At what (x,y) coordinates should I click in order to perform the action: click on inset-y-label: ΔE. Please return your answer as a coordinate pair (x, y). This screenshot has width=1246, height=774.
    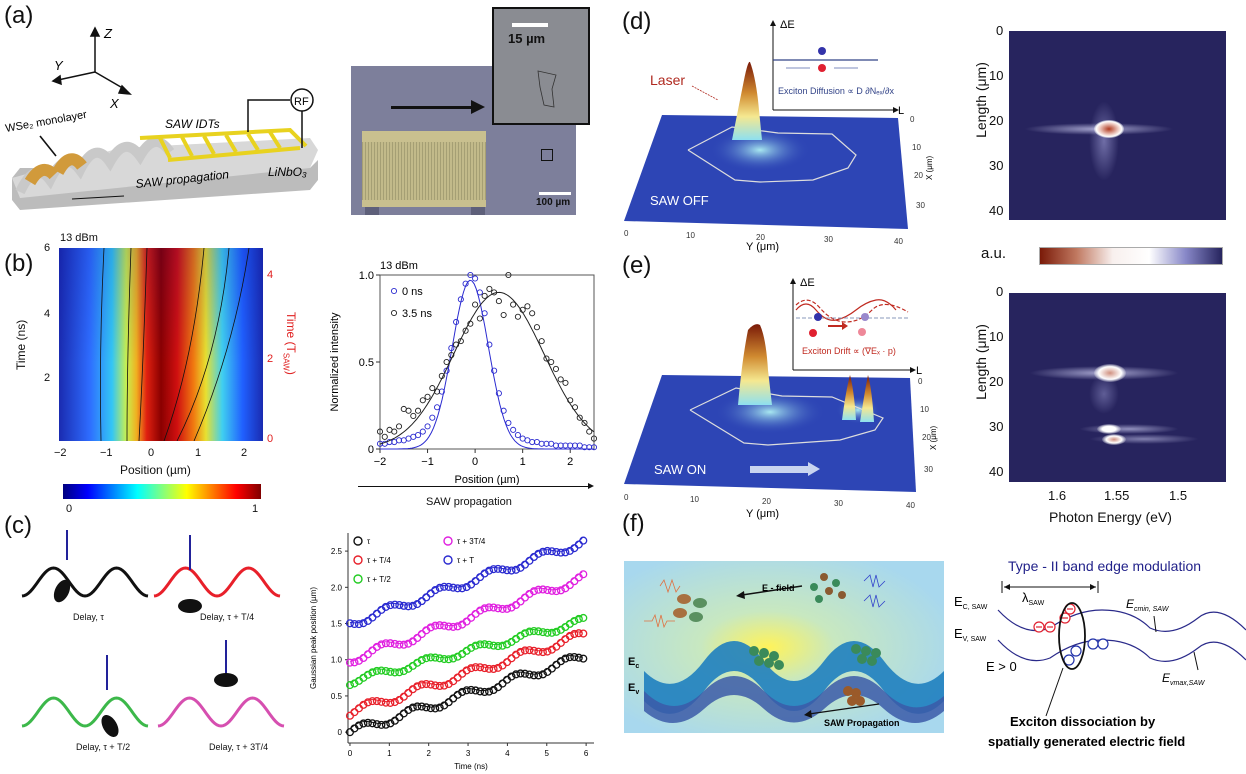
    Looking at the image, I should click on (787, 25).